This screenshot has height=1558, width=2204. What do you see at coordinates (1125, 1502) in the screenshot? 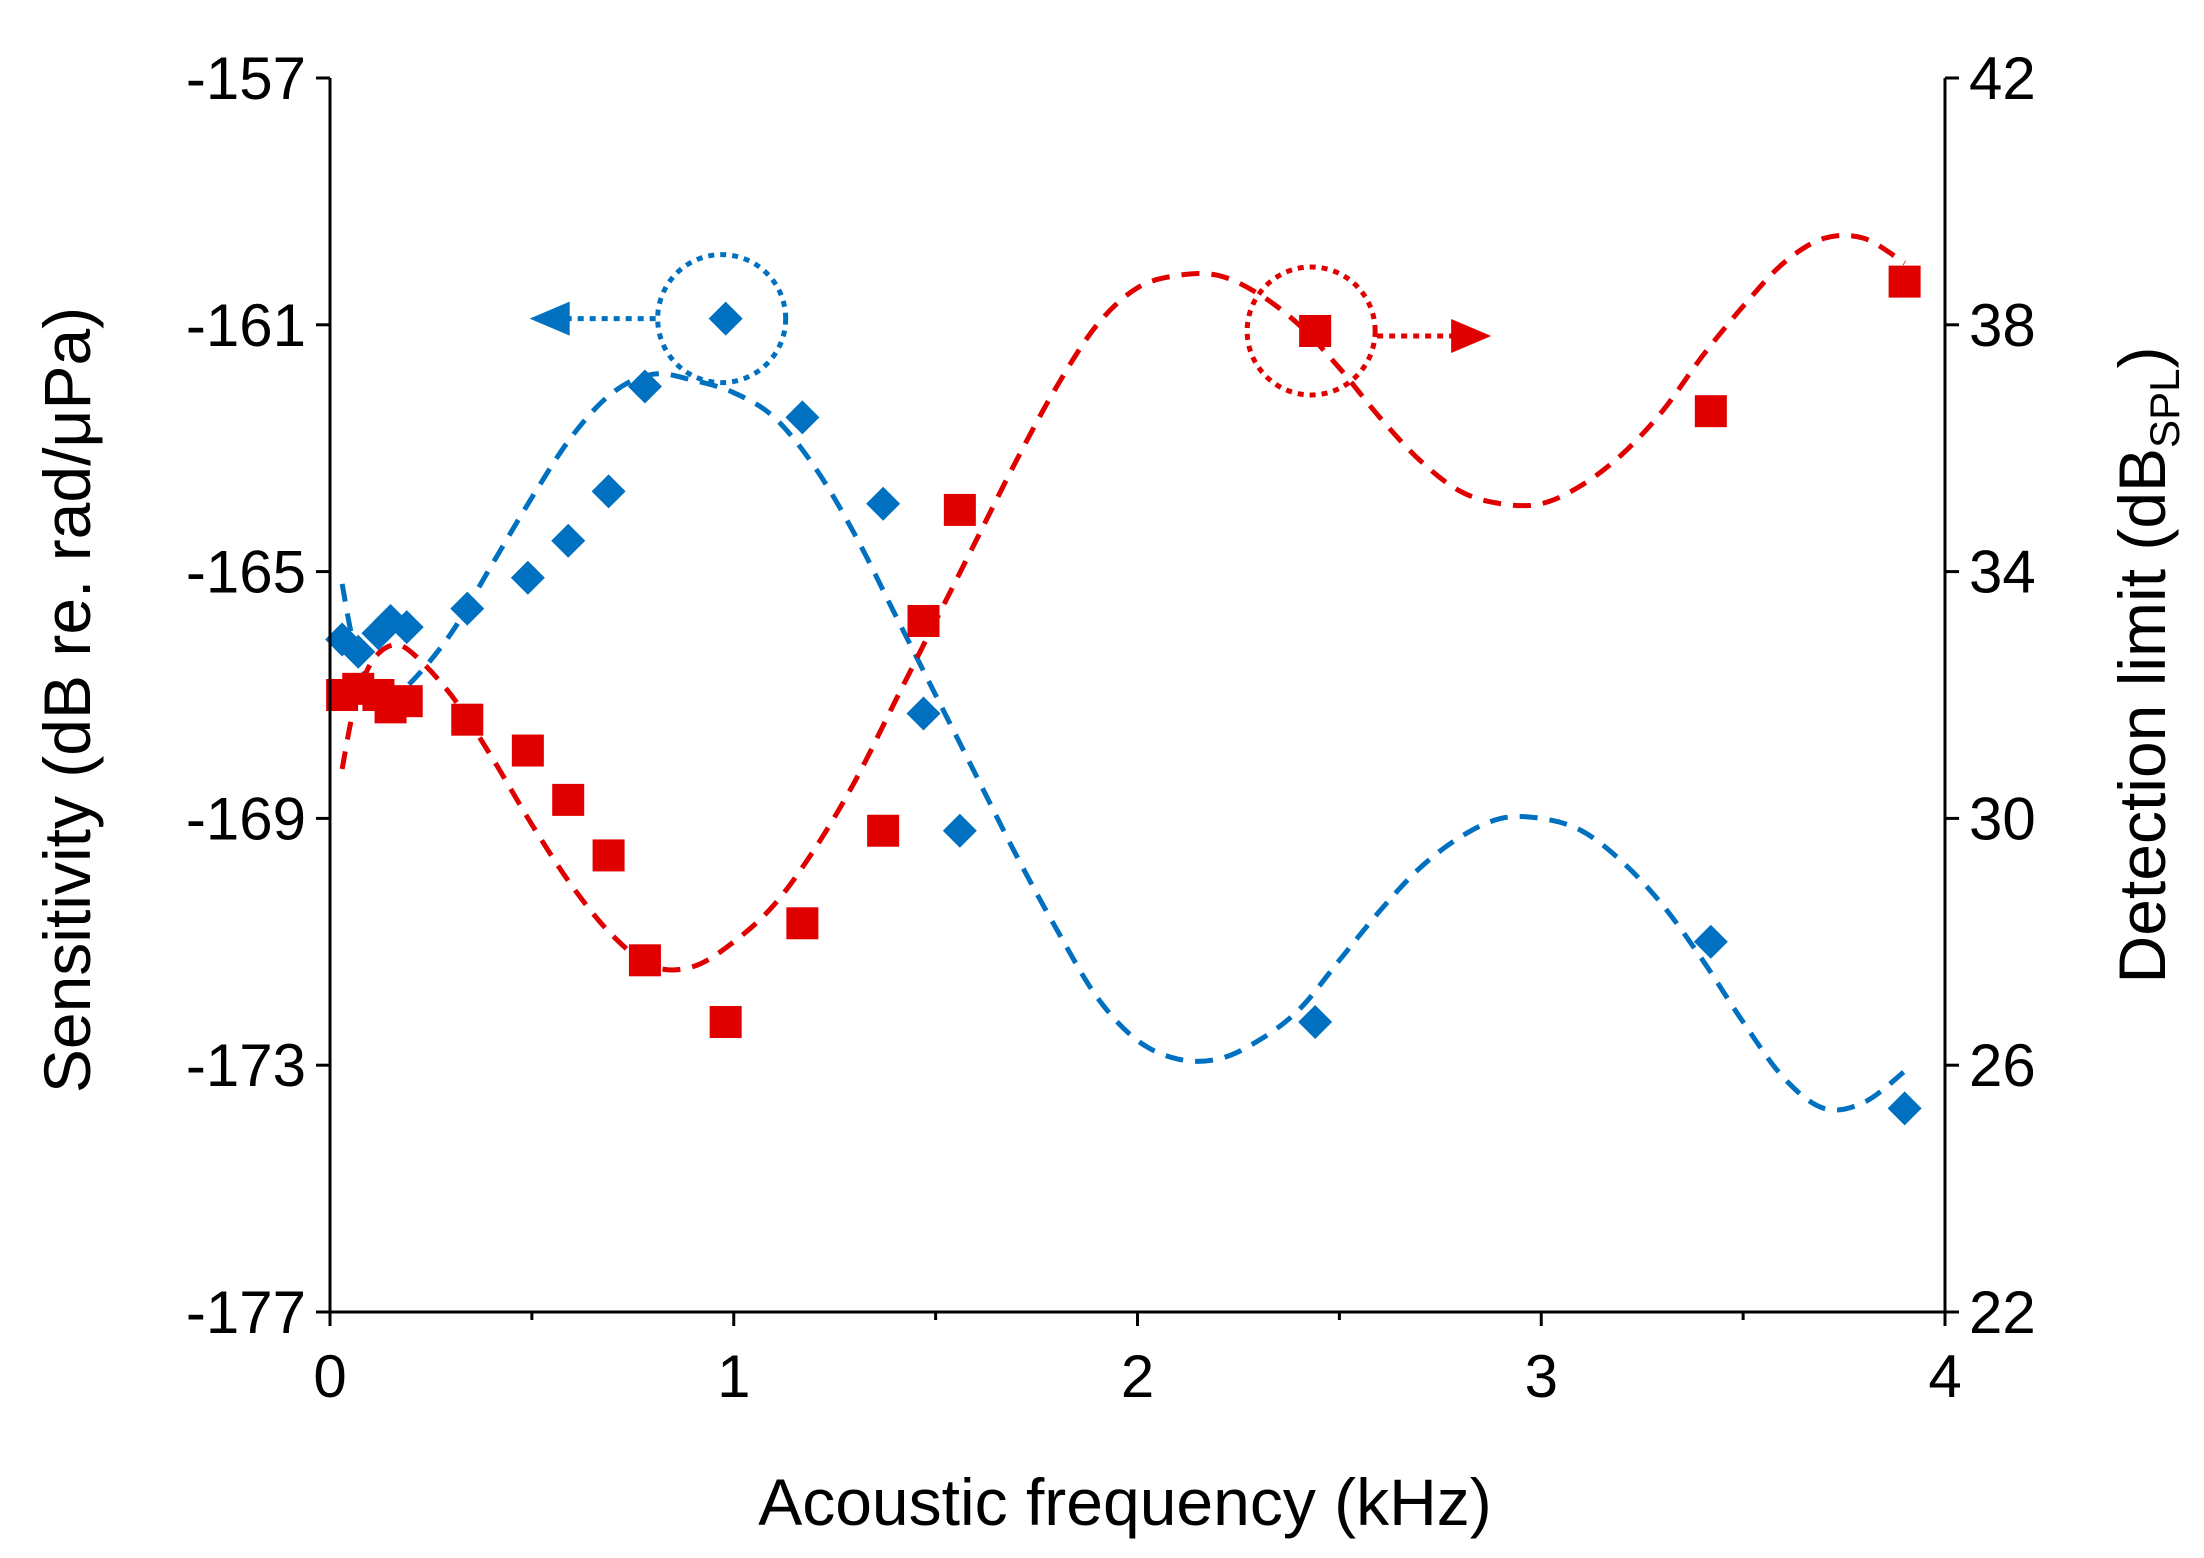
I see `x-axis-title: Acoustic frequency (kHz)` at bounding box center [1125, 1502].